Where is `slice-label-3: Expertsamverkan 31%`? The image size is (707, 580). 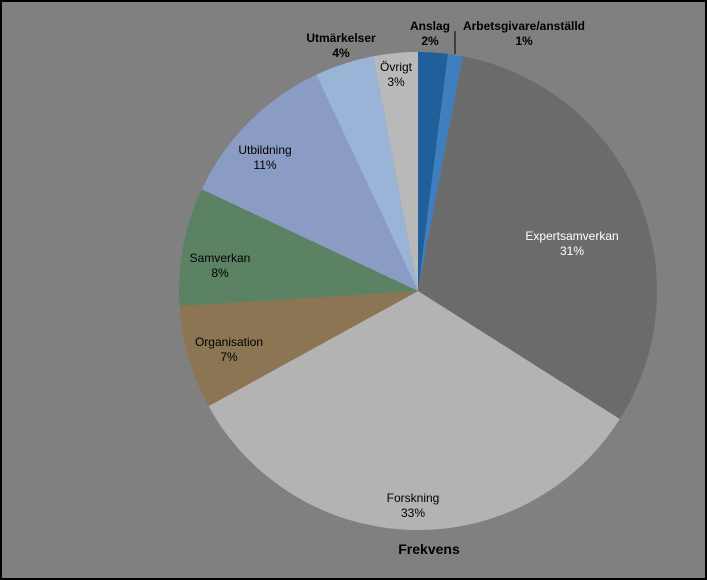
slice-label-3: Expertsamverkan 31% is located at coordinates (571, 243).